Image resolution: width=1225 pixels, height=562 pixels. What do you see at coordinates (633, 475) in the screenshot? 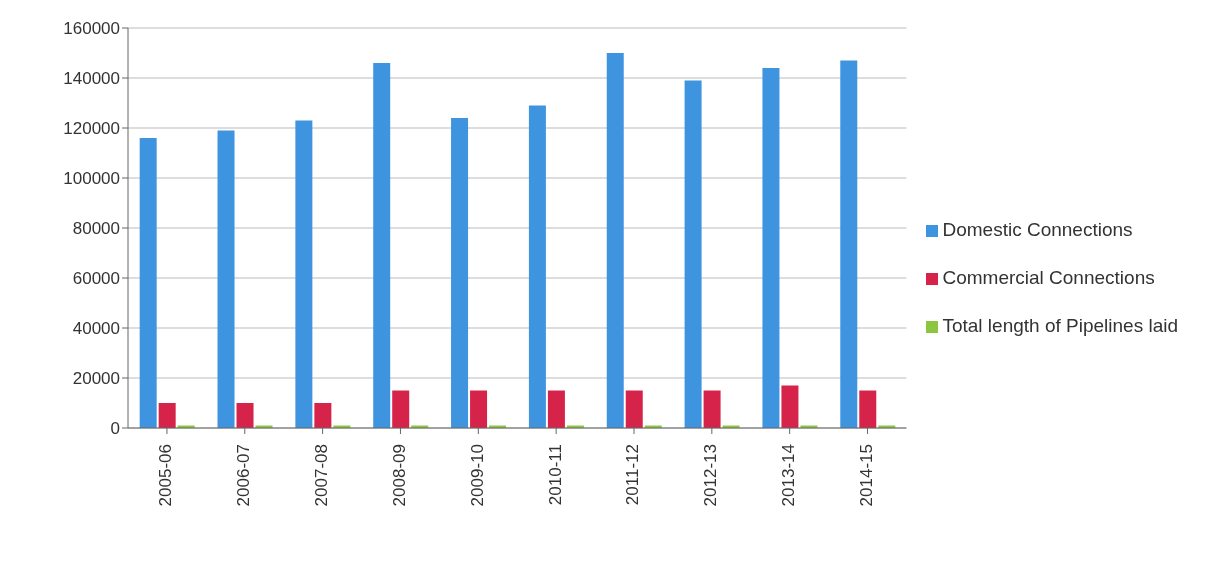
I see `x-tick-label: 2011-12` at bounding box center [633, 475].